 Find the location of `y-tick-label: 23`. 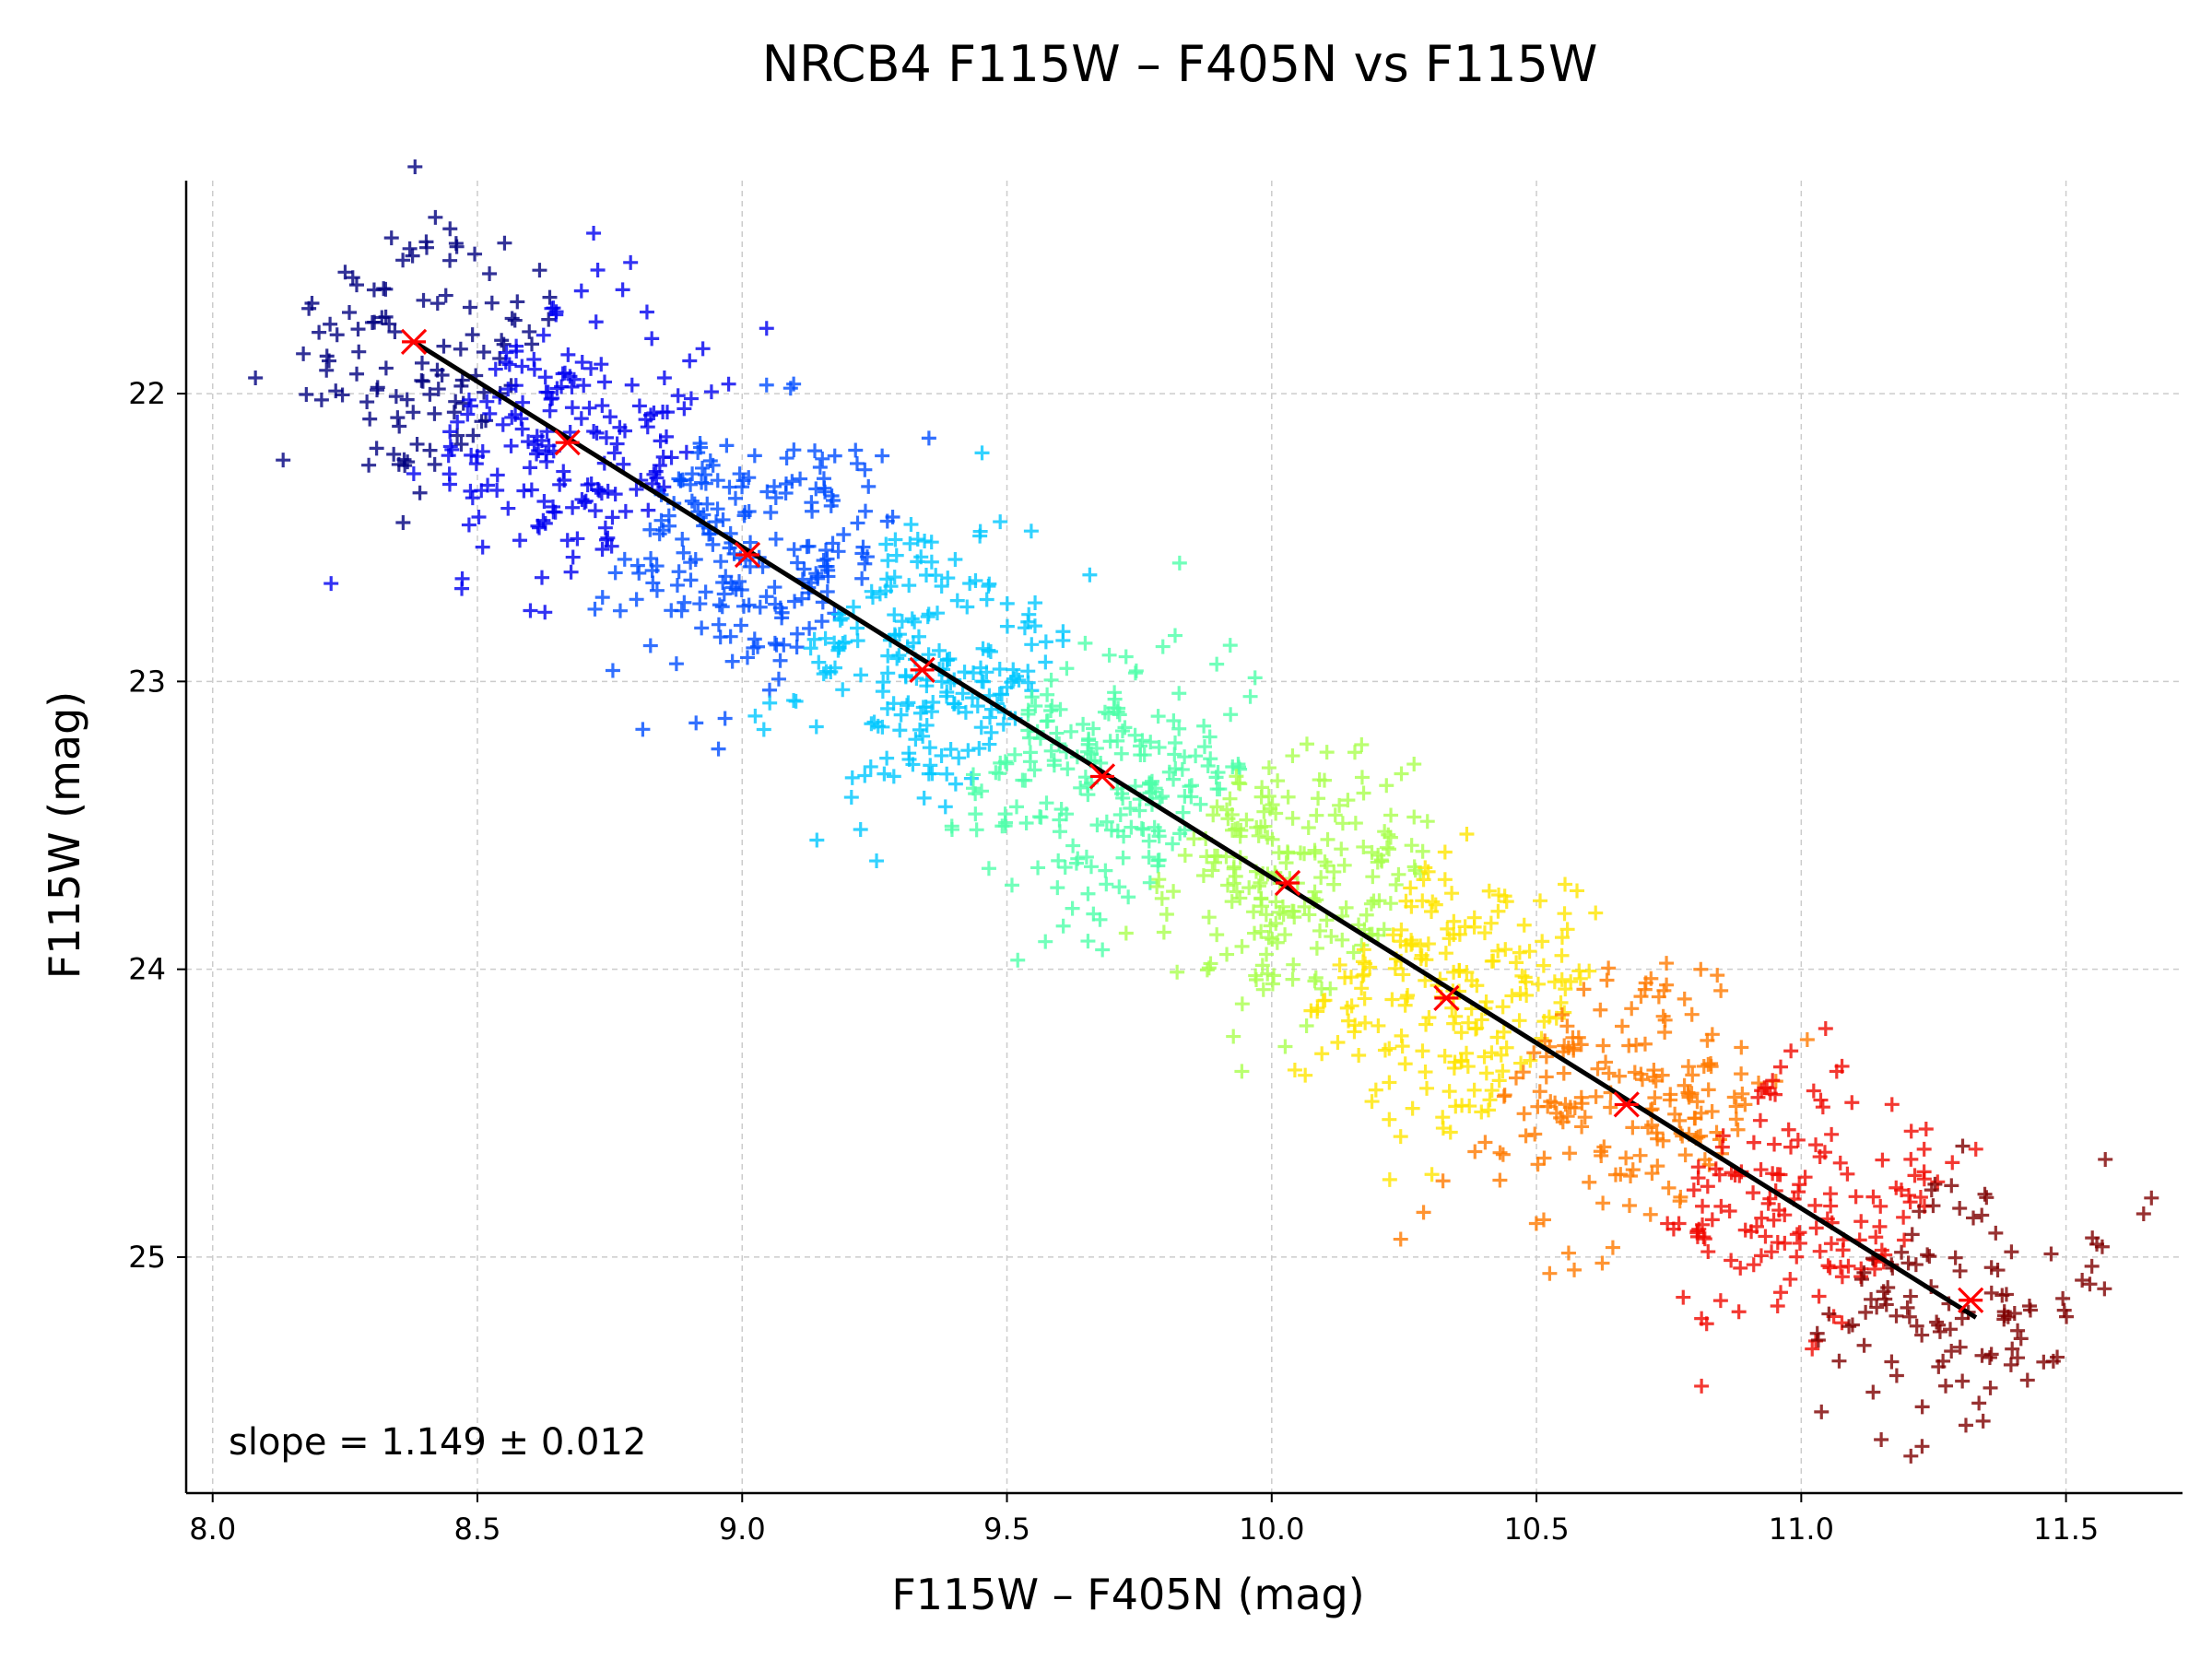

y-tick-label: 23 is located at coordinates (147, 681).